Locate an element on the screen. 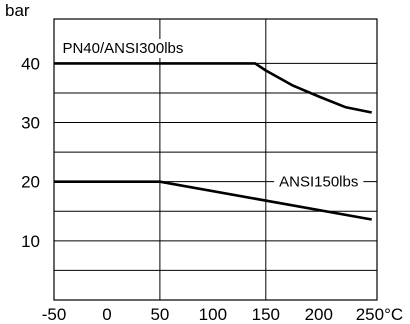 Image resolution: width=410 pixels, height=324 pixels. y-tick-labels: 10 20 30 40 is located at coordinates (30, 152).